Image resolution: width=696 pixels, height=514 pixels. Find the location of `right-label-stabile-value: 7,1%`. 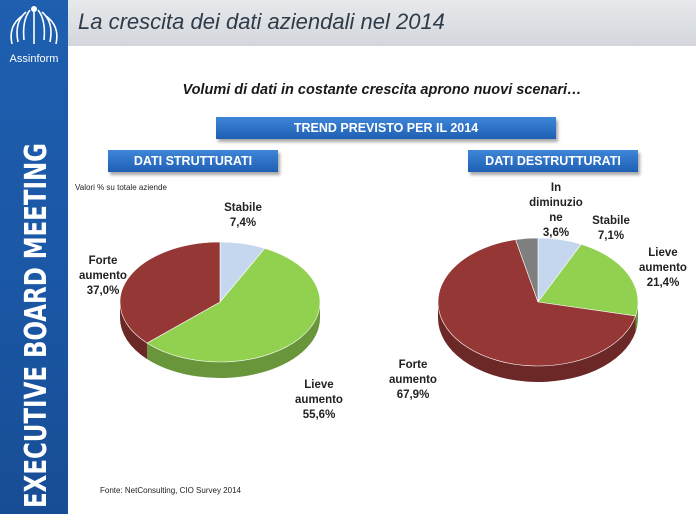

right-label-stabile-value: 7,1% is located at coordinates (611, 236).